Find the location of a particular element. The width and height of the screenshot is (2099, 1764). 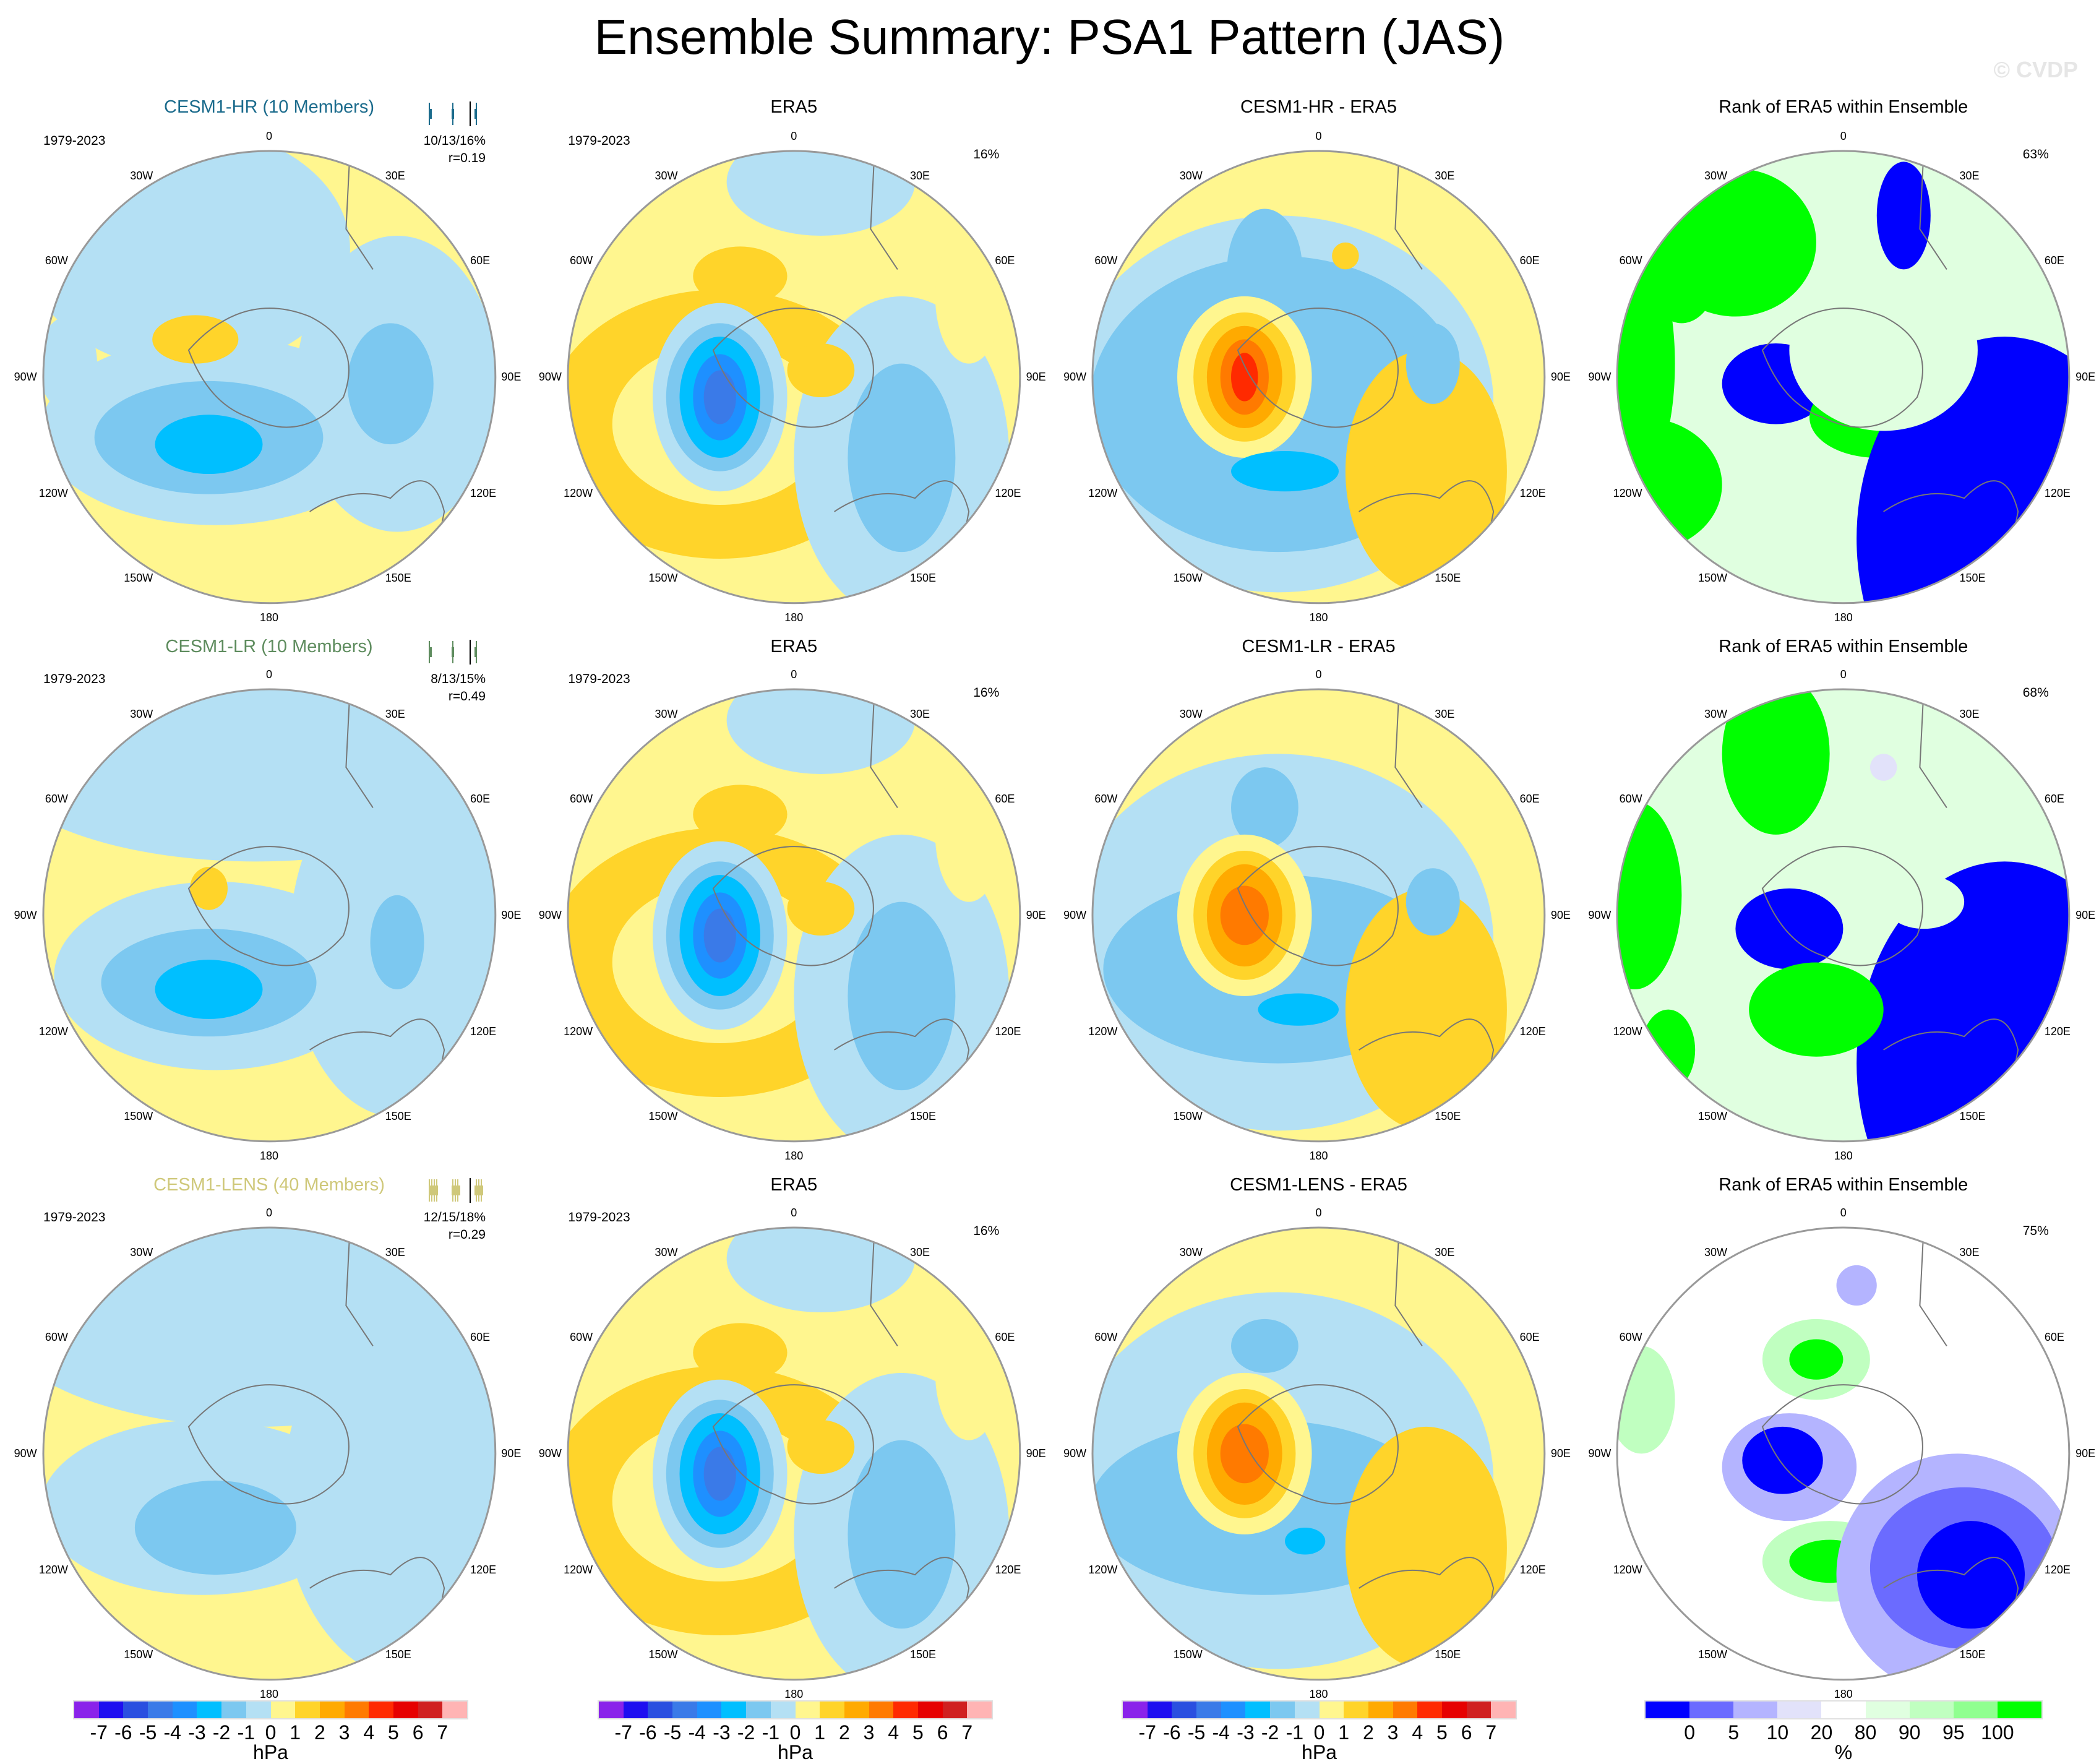

model-title: CESM1-LENS (40 Members) is located at coordinates (269, 1184).